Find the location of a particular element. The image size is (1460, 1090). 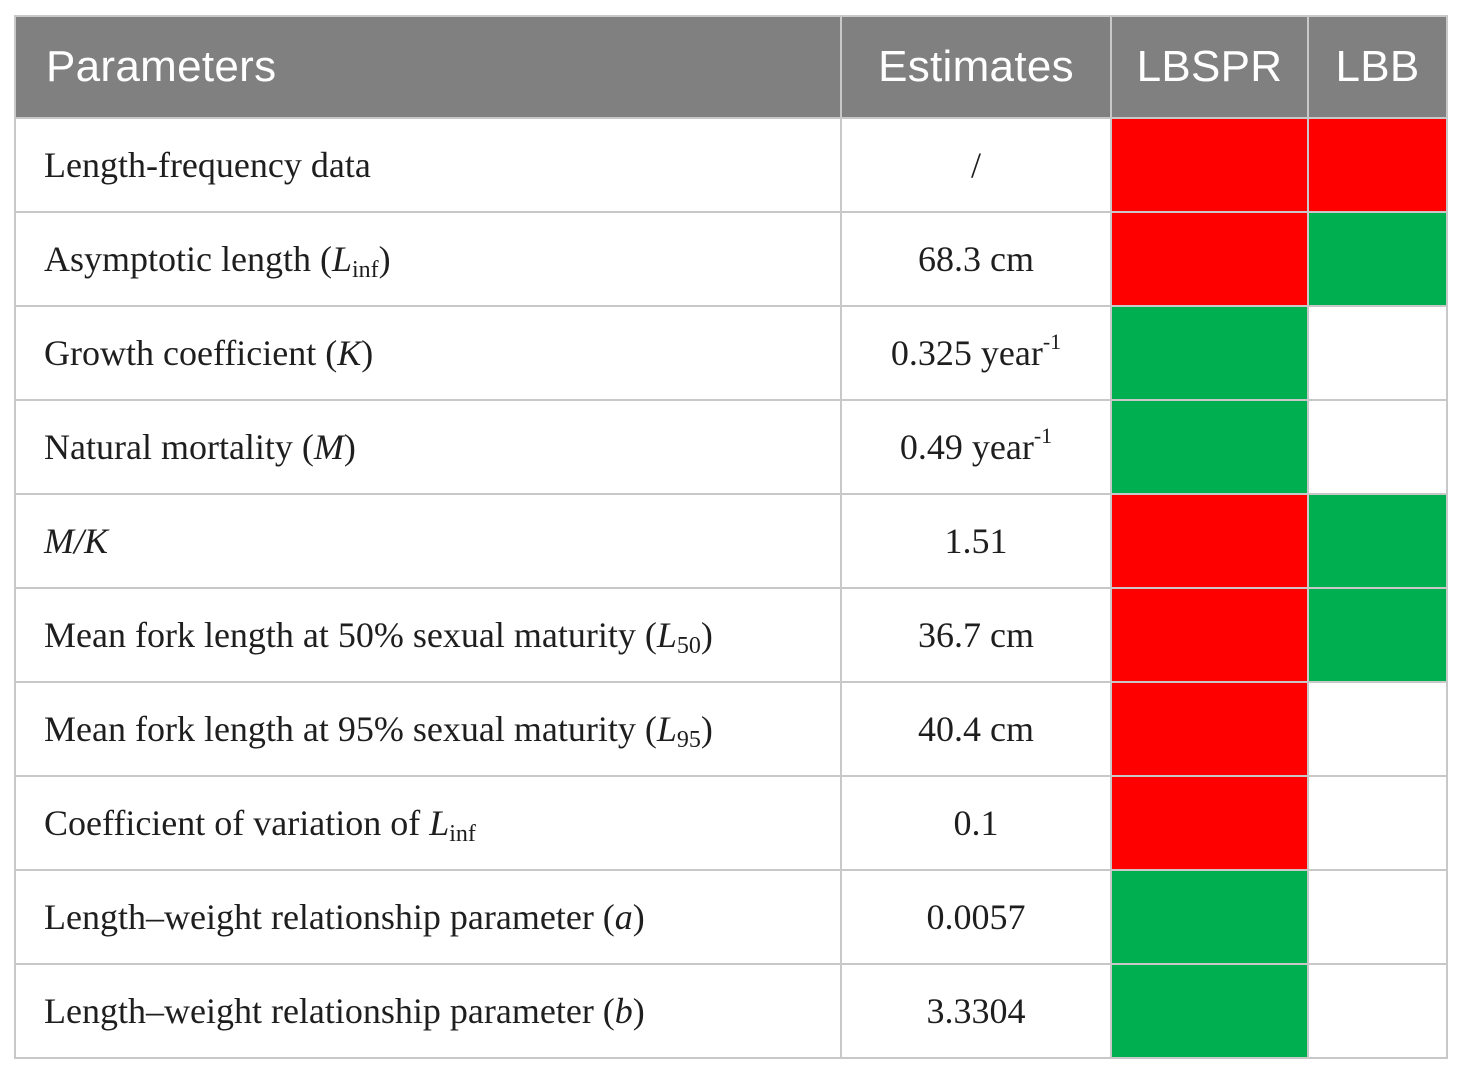

parameter-name: M/K is located at coordinates (428, 541).